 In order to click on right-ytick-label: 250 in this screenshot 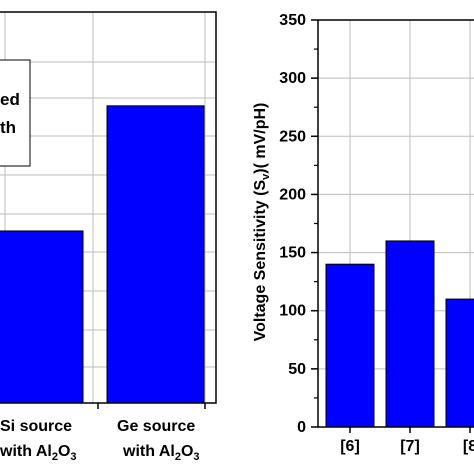, I will do `click(292, 136)`.